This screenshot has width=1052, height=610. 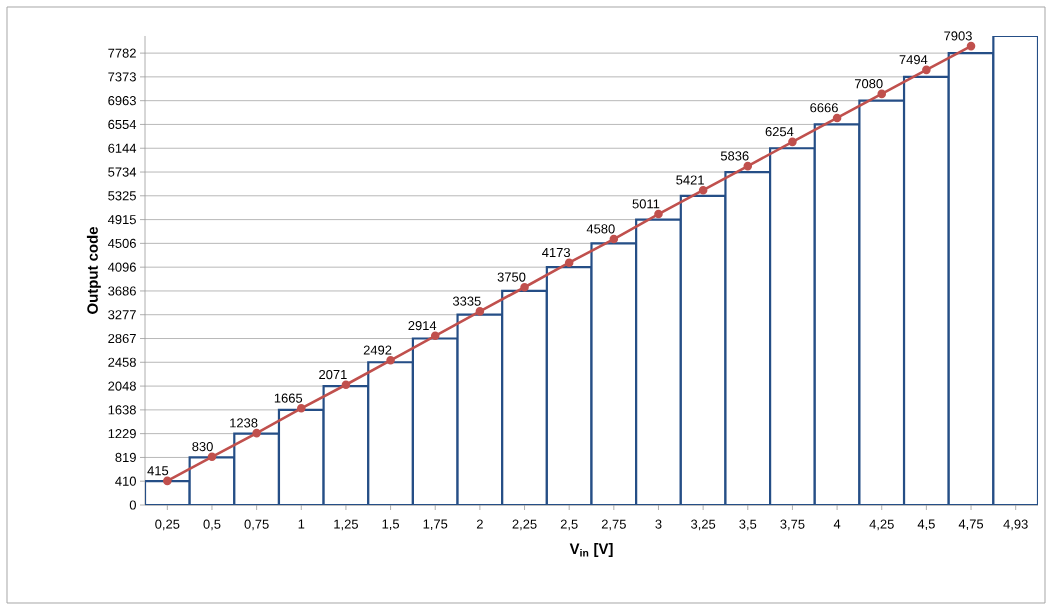 I want to click on x-tick-label: 4,75, so click(x=971, y=525).